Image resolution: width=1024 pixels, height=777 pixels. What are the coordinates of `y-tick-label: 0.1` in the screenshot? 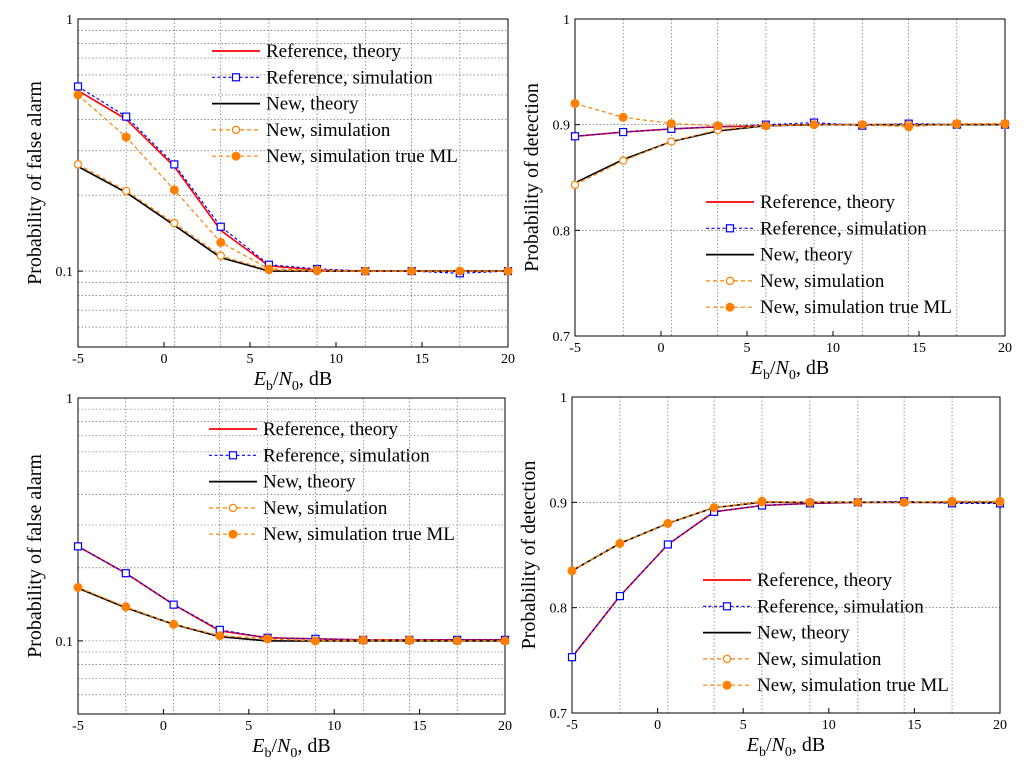 It's located at (65, 272).